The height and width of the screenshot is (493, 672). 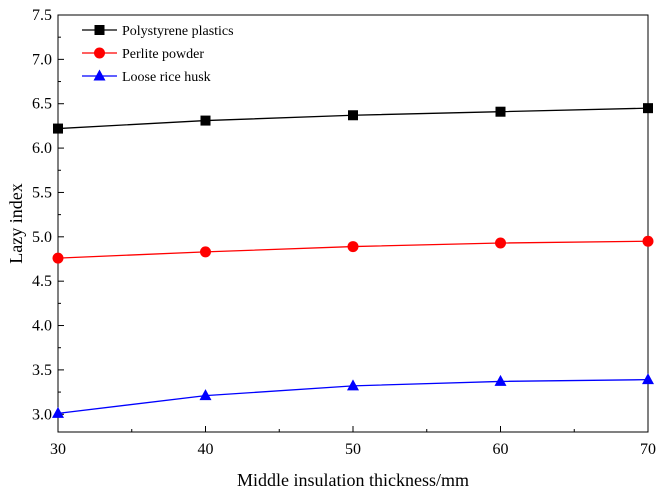 What do you see at coordinates (42, 281) in the screenshot?
I see `y-tick-label: 4.5` at bounding box center [42, 281].